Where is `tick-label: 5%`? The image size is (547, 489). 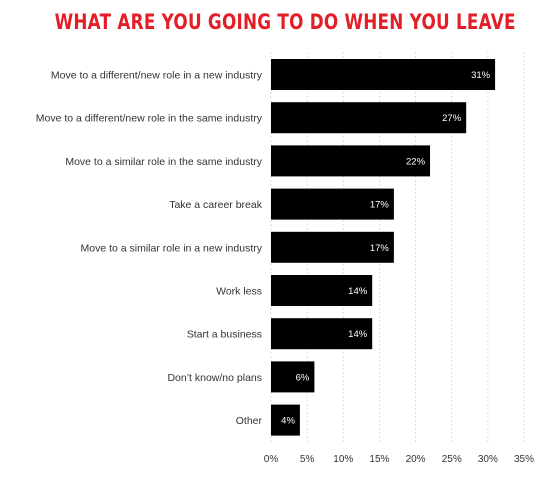 tick-label: 5% is located at coordinates (307, 459).